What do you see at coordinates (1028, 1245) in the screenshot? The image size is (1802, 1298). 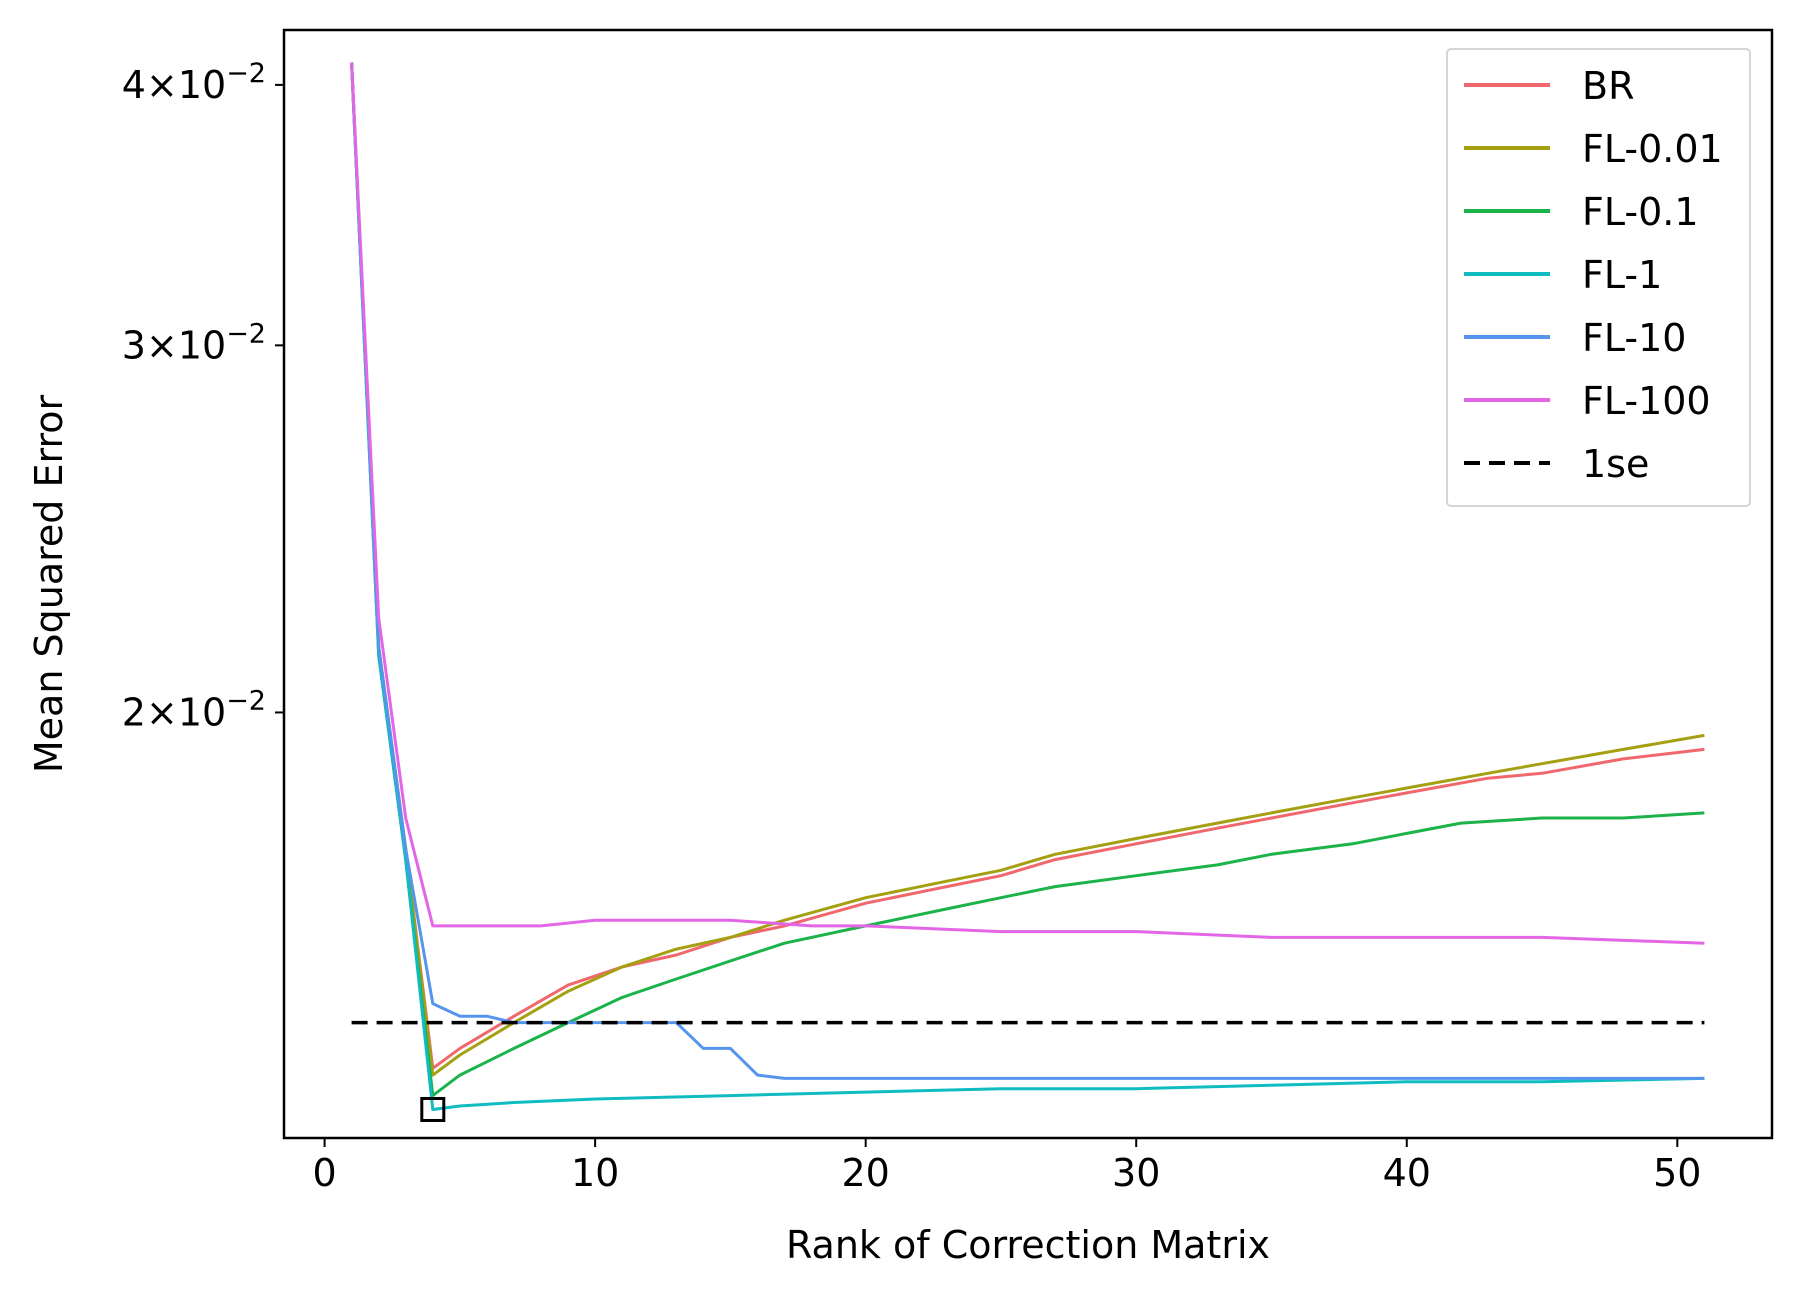 I see `x-axis-label: Rank of Correction Matrix` at bounding box center [1028, 1245].